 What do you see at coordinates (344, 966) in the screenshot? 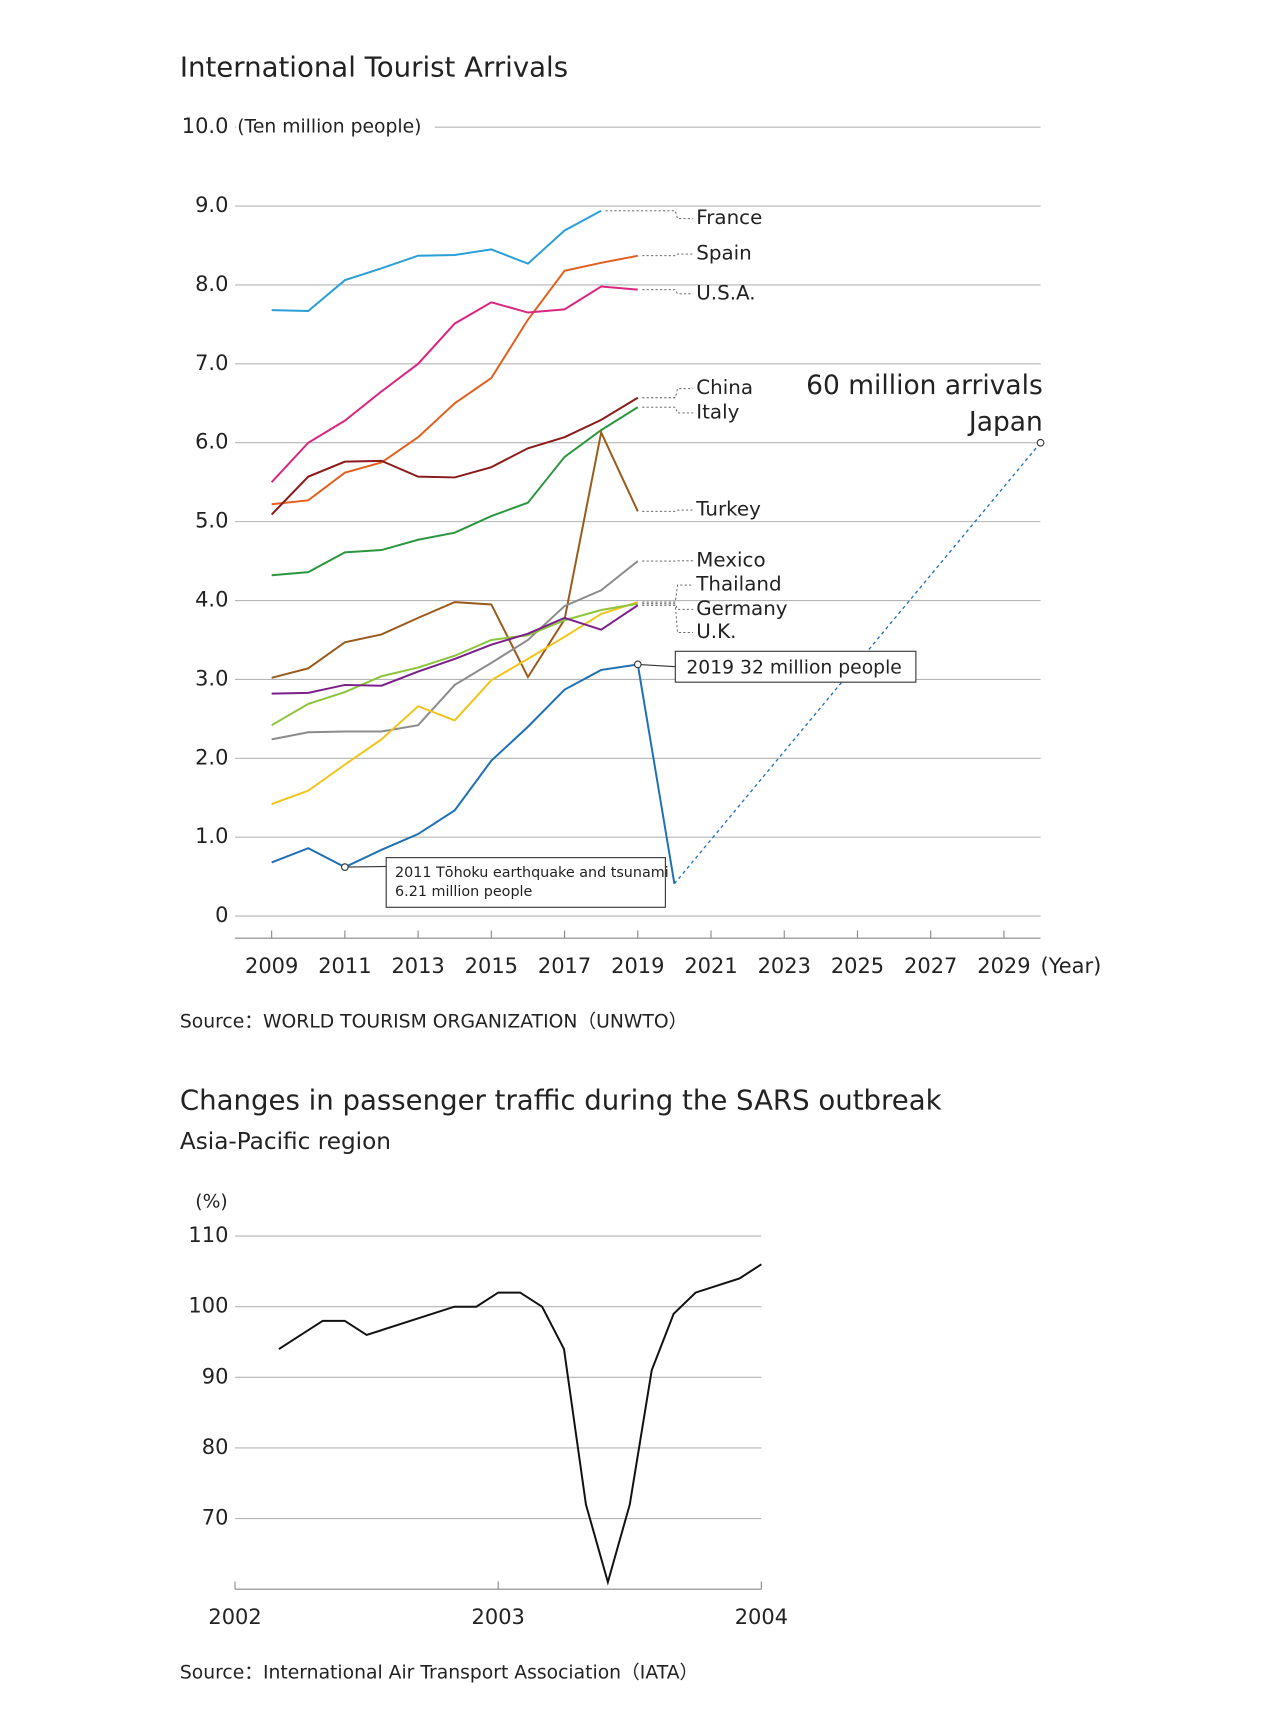
I see `x-tick-label: 2011` at bounding box center [344, 966].